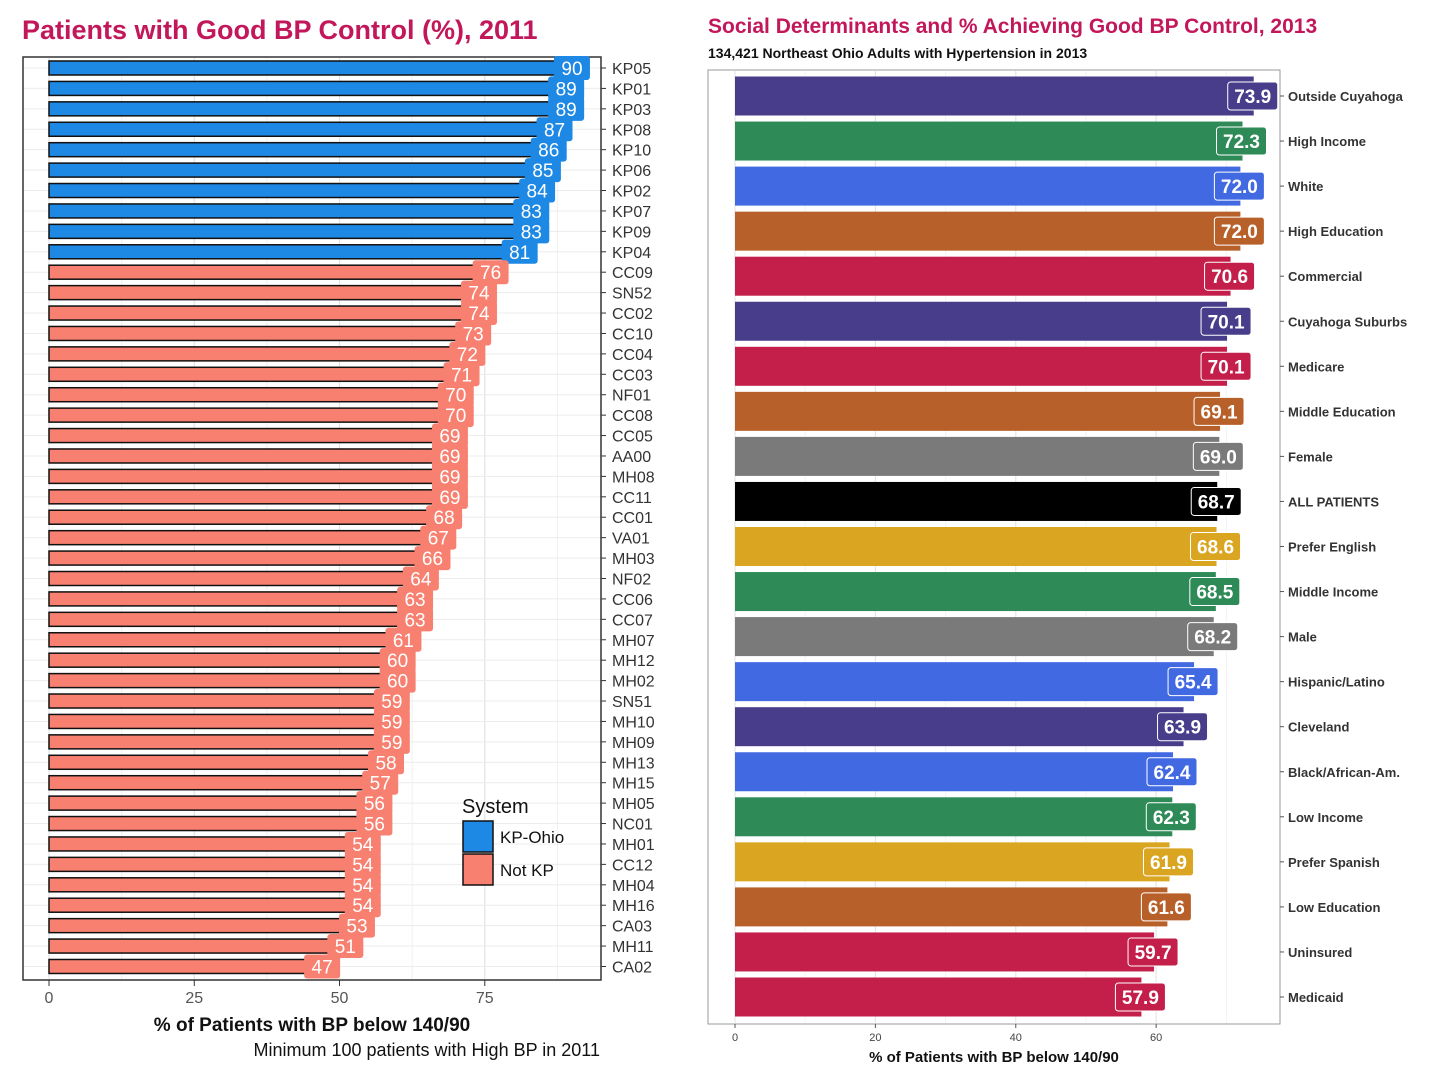 This screenshot has width=1440, height=1080. What do you see at coordinates (537, 190) in the screenshot?
I see `data-label-kp02: 84` at bounding box center [537, 190].